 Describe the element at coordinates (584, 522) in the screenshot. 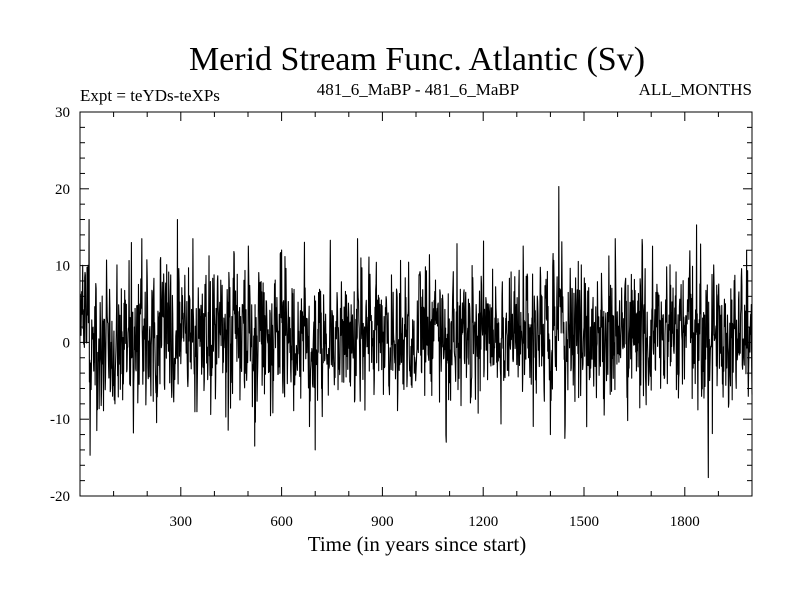

I see `x-tick-label: 1500` at that location.